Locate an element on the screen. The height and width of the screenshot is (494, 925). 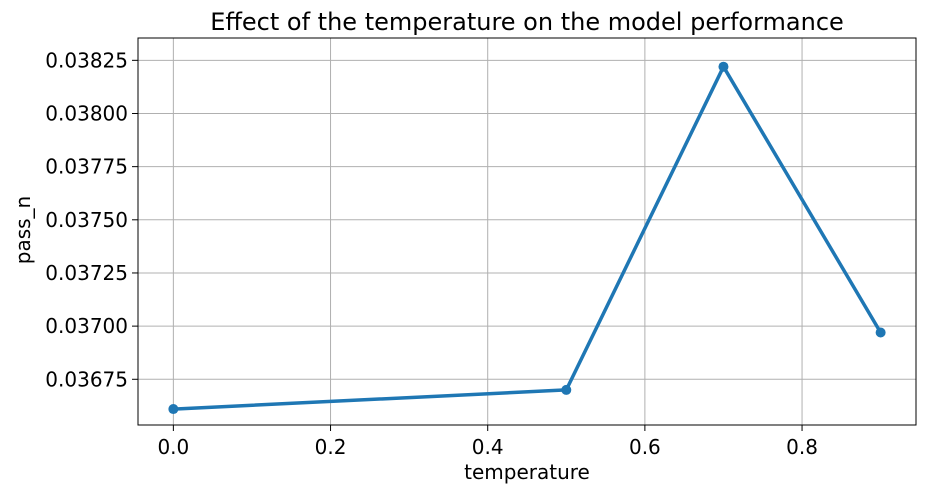
x-tick-label: 0.2 is located at coordinates (331, 447).